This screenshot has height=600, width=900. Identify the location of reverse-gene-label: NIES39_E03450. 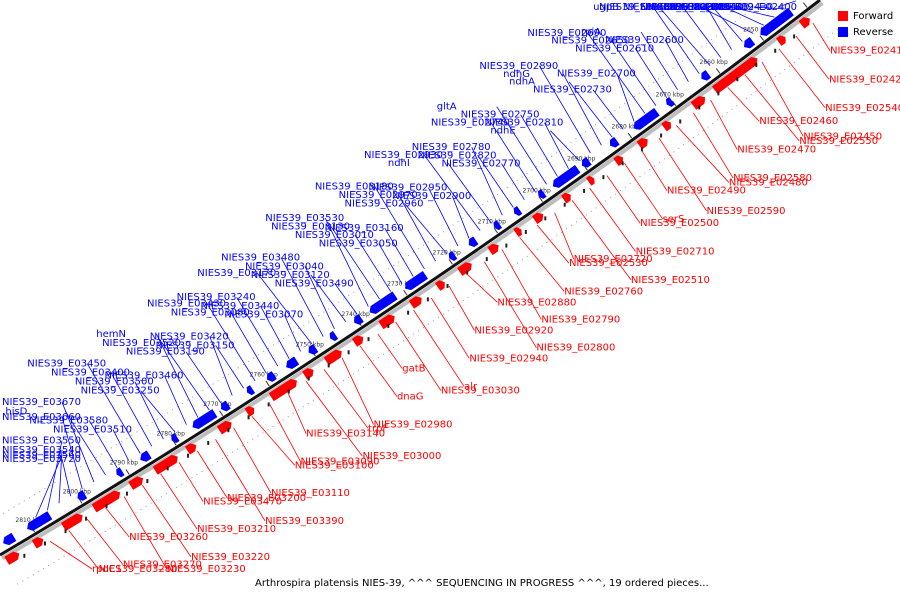
(66, 364).